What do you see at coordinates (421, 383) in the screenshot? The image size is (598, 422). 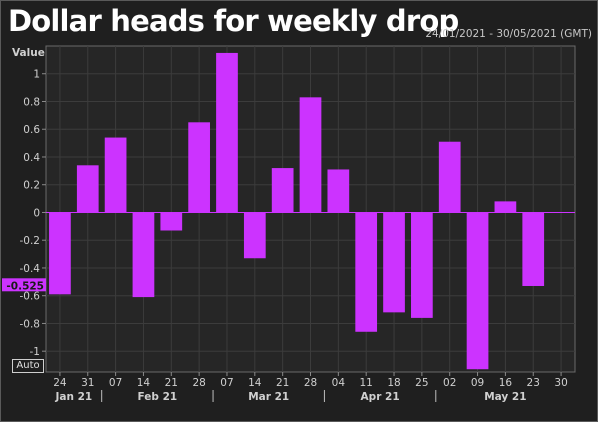 I see `x-tick-label: 25` at bounding box center [421, 383].